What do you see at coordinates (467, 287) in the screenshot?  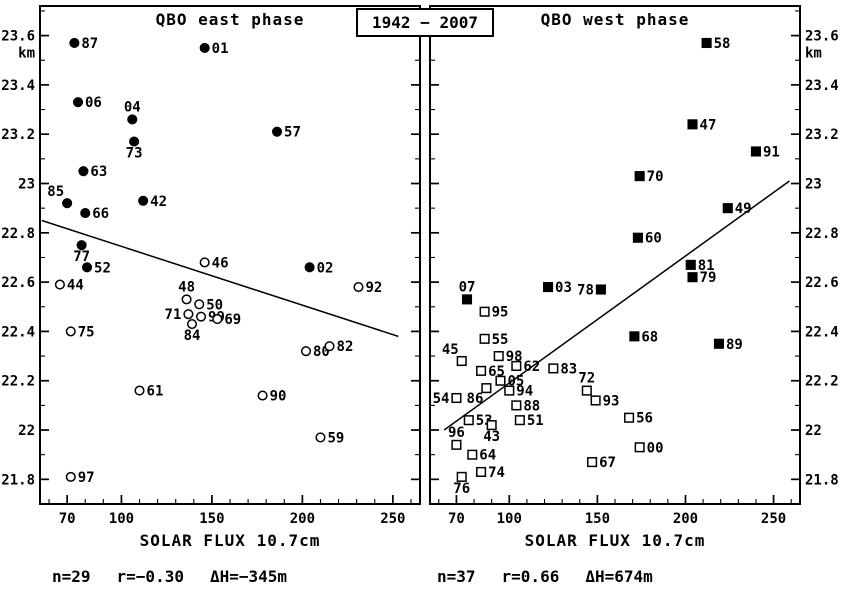 I see `year-label-07: 07` at bounding box center [467, 287].